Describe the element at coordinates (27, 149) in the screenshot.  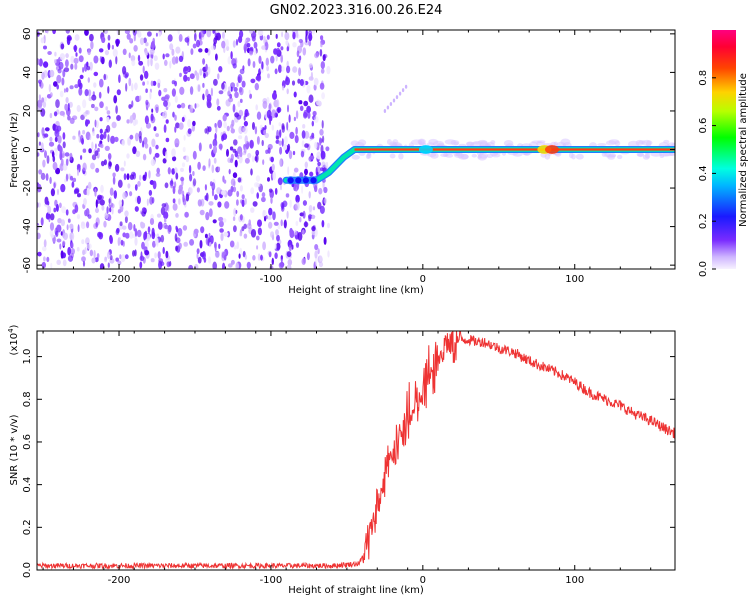
I see `y-tick-label: 0` at that location.